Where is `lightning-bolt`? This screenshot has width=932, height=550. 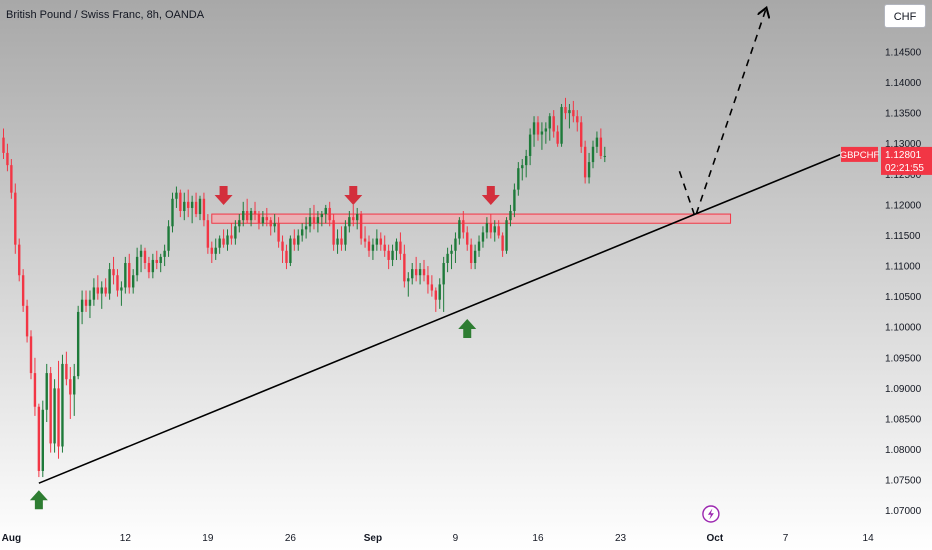 lightning-bolt is located at coordinates (710, 514).